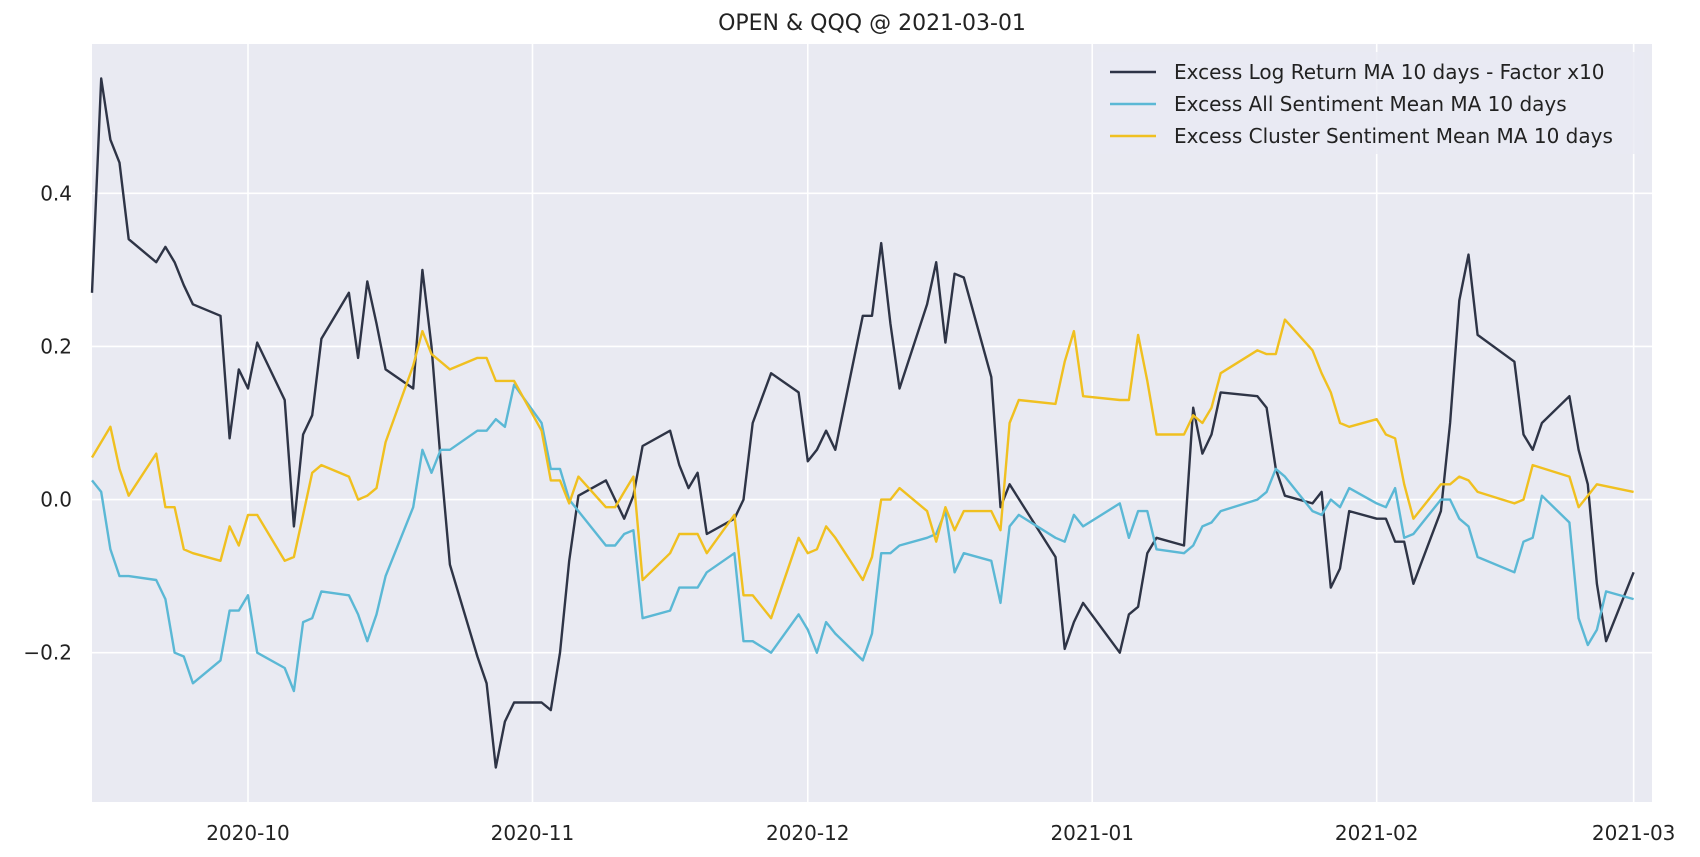  What do you see at coordinates (56, 500) in the screenshot?
I see `y-tick-label: 0.0` at bounding box center [56, 500].